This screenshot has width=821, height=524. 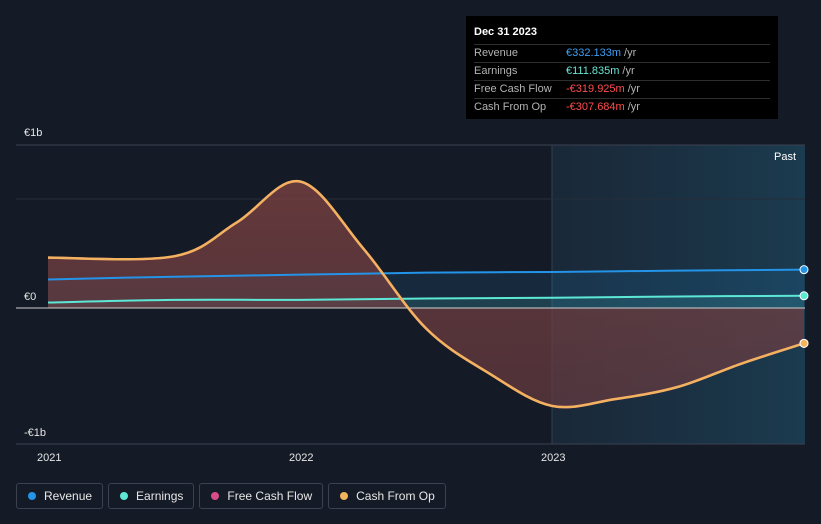 What do you see at coordinates (30, 297) in the screenshot?
I see `y-tick-label: €0` at bounding box center [30, 297].